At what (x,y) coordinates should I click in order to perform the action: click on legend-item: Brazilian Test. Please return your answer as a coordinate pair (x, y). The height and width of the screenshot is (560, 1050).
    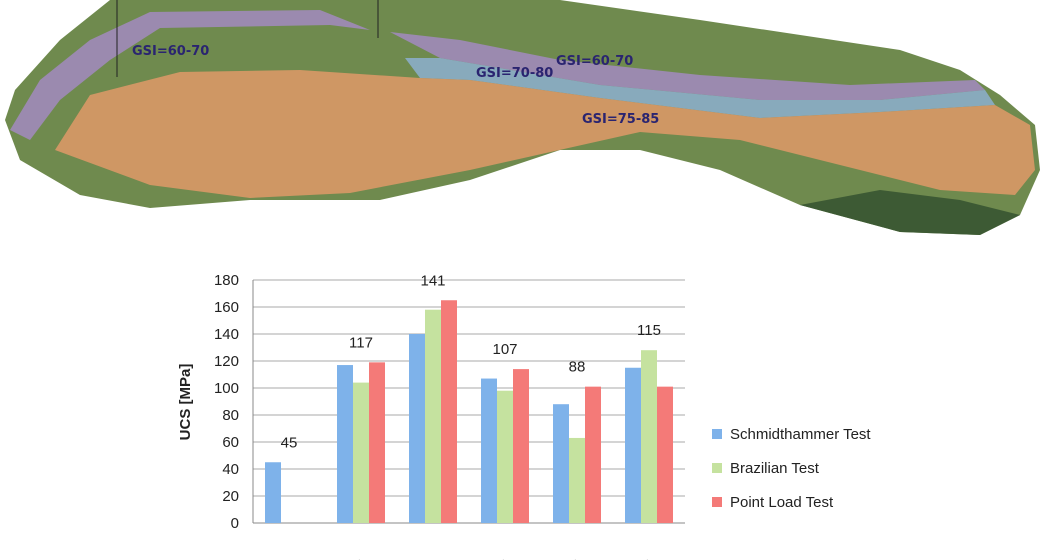
    Looking at the image, I should click on (765, 468).